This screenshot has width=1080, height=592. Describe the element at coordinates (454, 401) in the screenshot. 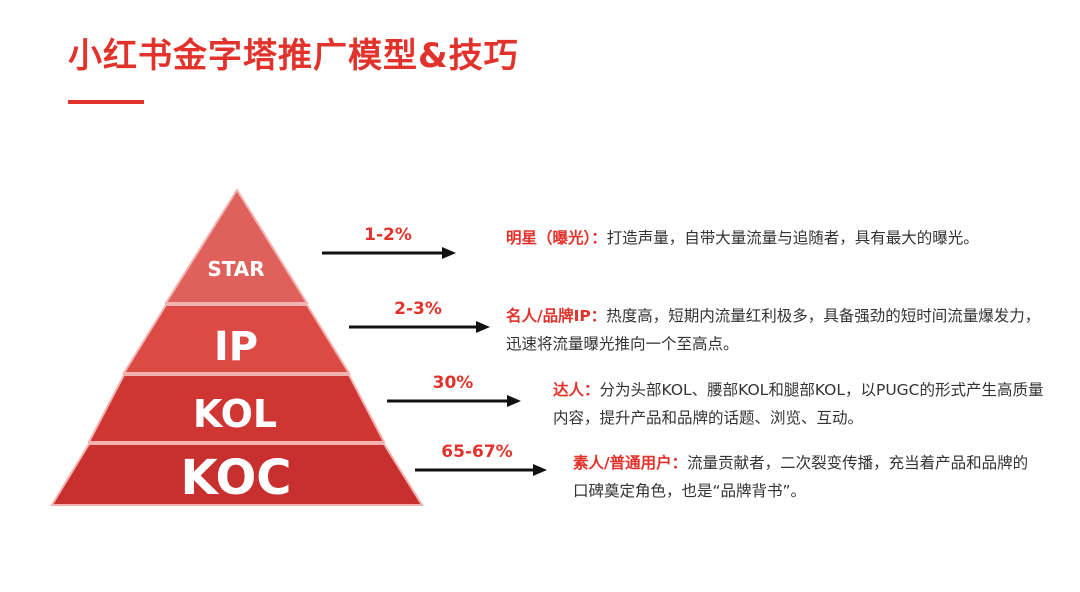

I see `arrow-kol` at that location.